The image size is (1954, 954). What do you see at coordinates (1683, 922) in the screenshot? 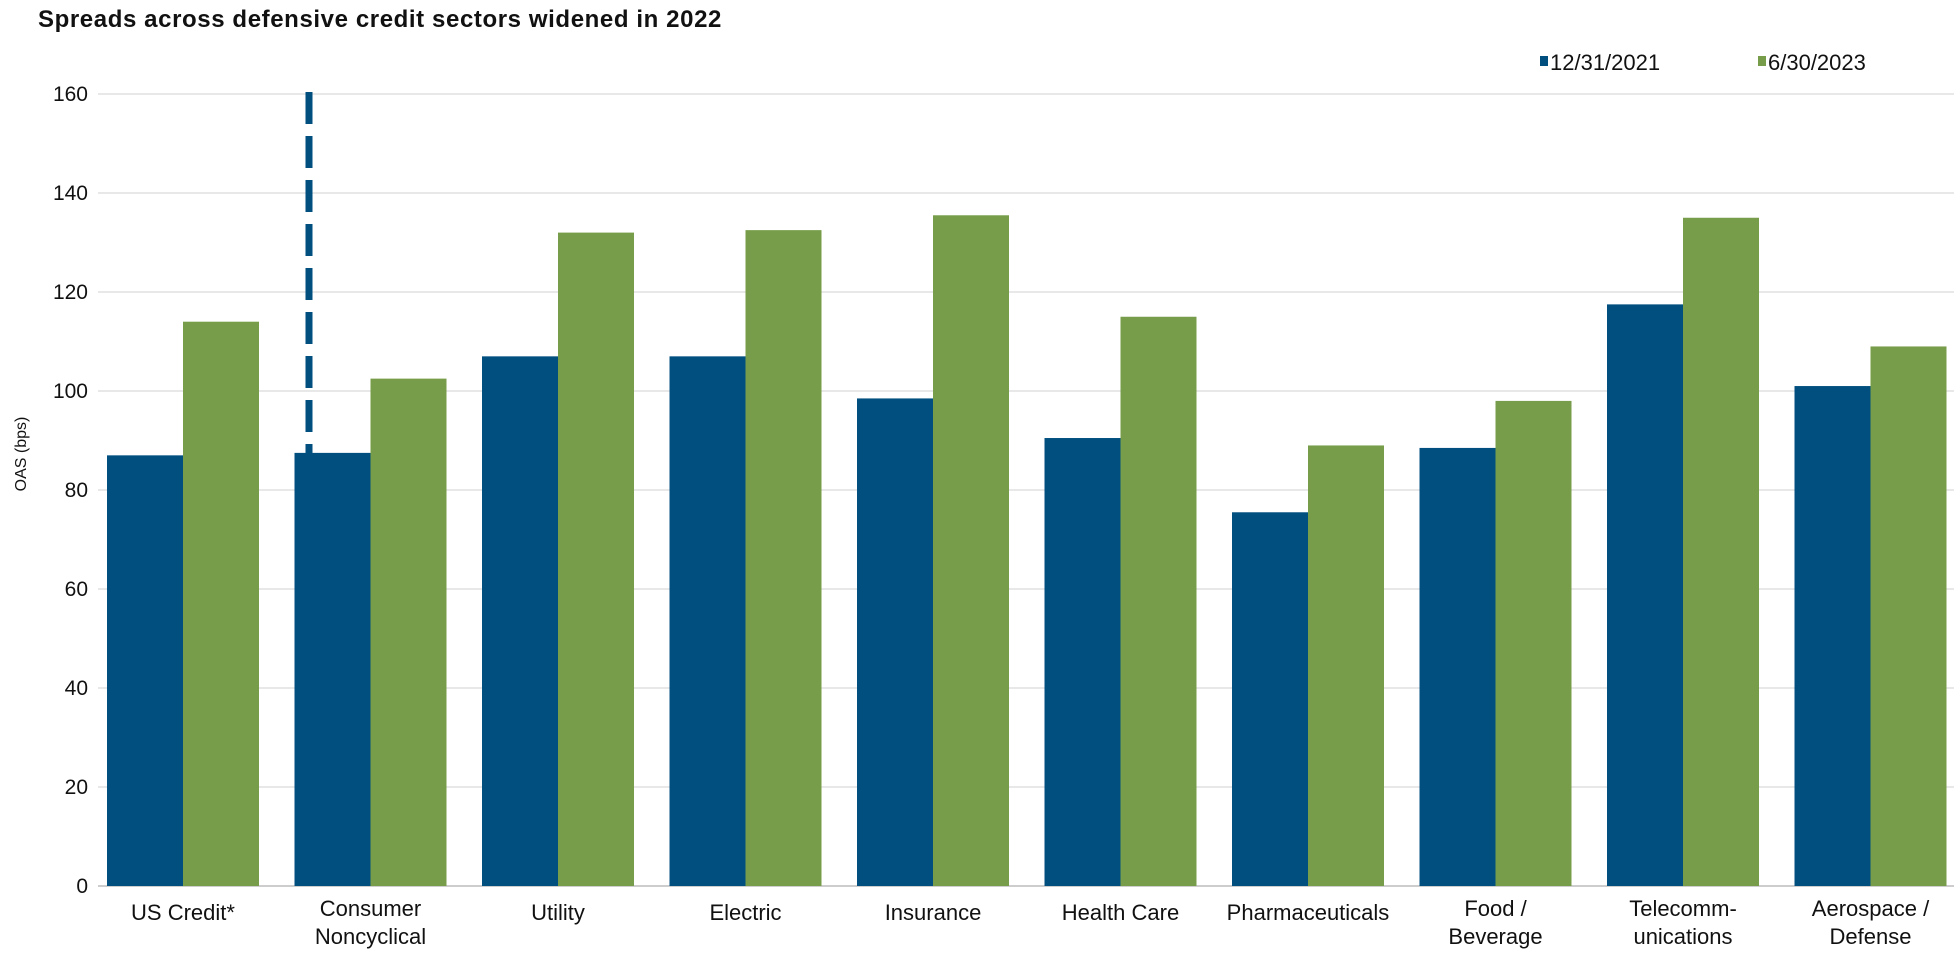
I see `x-tick-label: Telecomm-unications` at bounding box center [1683, 922].